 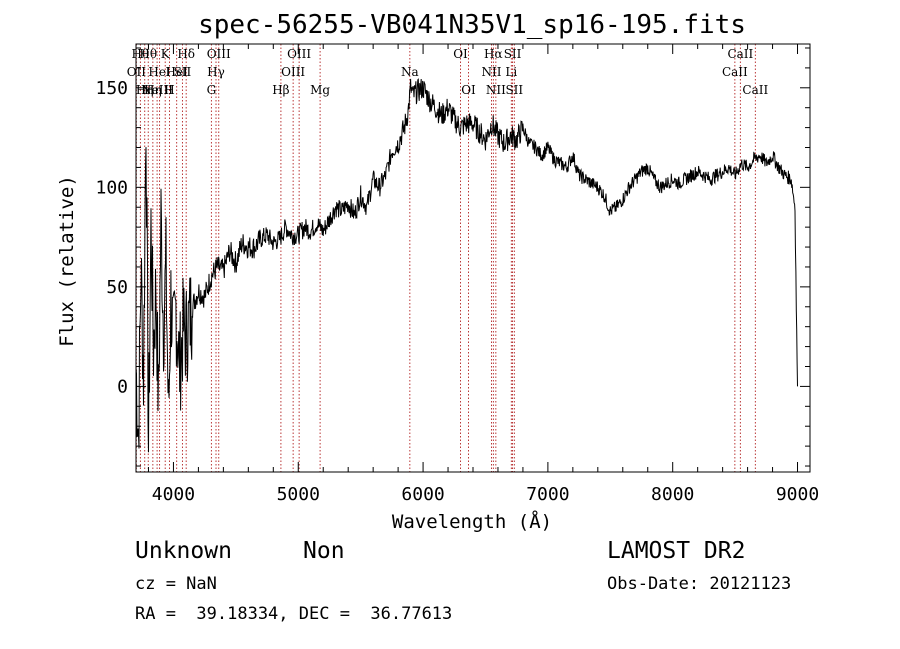 I want to click on x-tick-label: 9000, so click(x=797, y=494).